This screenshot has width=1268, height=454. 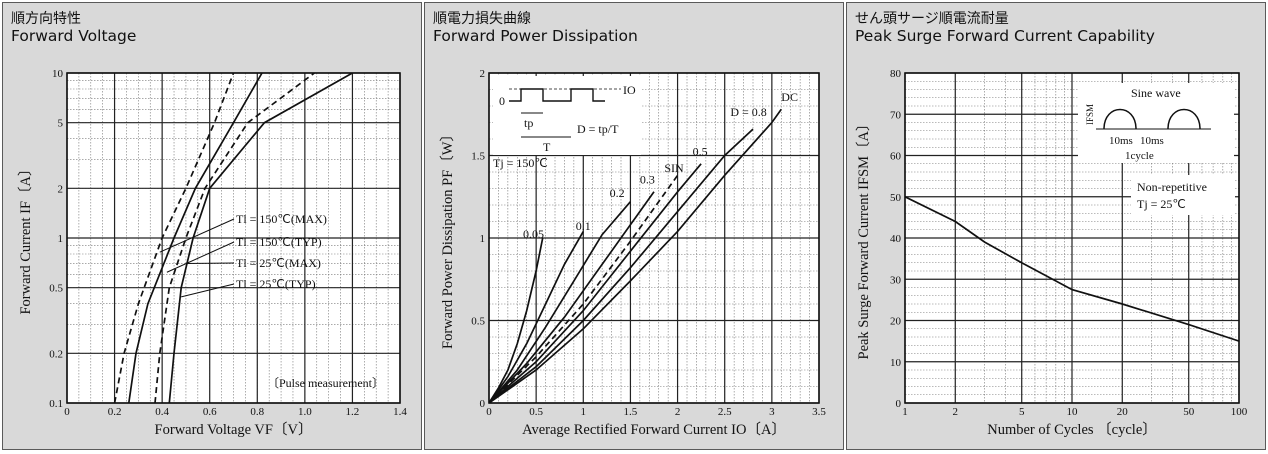 What do you see at coordinates (536, 412) in the screenshot?
I see `x-tick-label: 0.5` at bounding box center [536, 412].